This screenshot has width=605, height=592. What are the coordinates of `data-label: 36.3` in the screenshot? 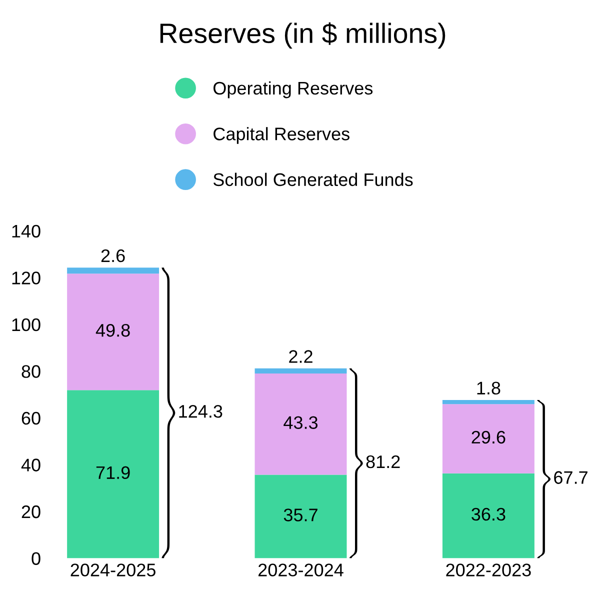 It's located at (489, 514).